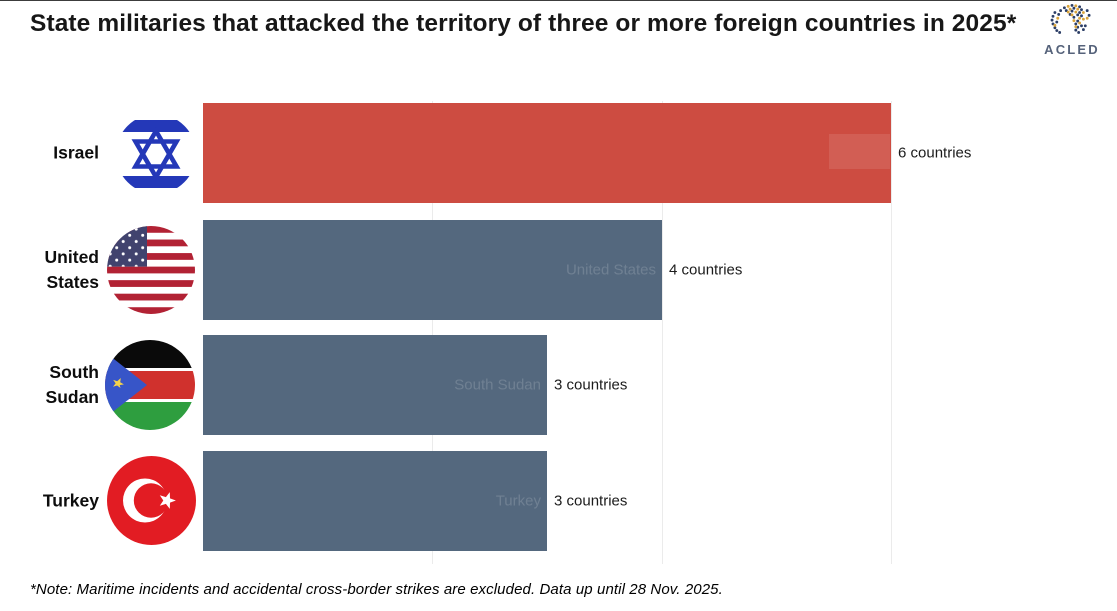 The height and width of the screenshot is (611, 1117). What do you see at coordinates (935, 153) in the screenshot?
I see `value-label: 6 countries` at bounding box center [935, 153].